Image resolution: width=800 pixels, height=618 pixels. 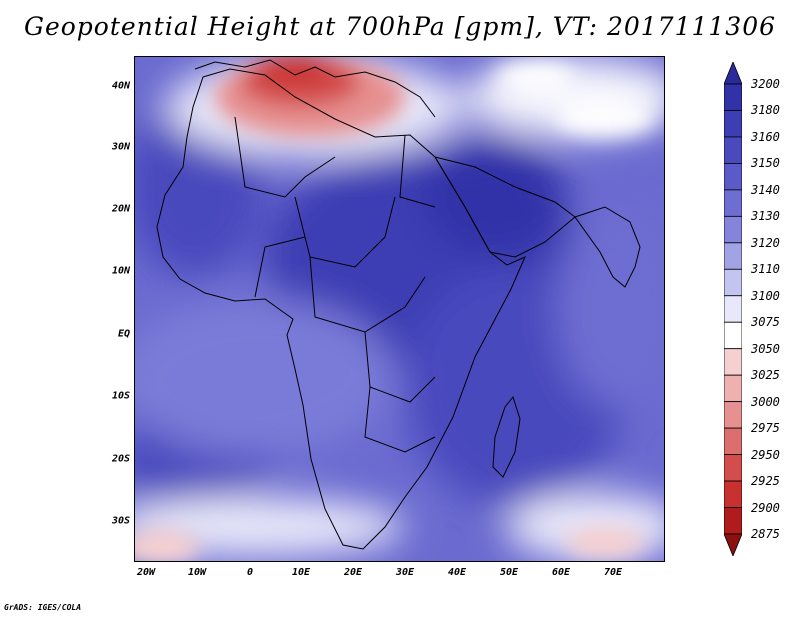 I want to click on colorbar, so click(x=733, y=309).